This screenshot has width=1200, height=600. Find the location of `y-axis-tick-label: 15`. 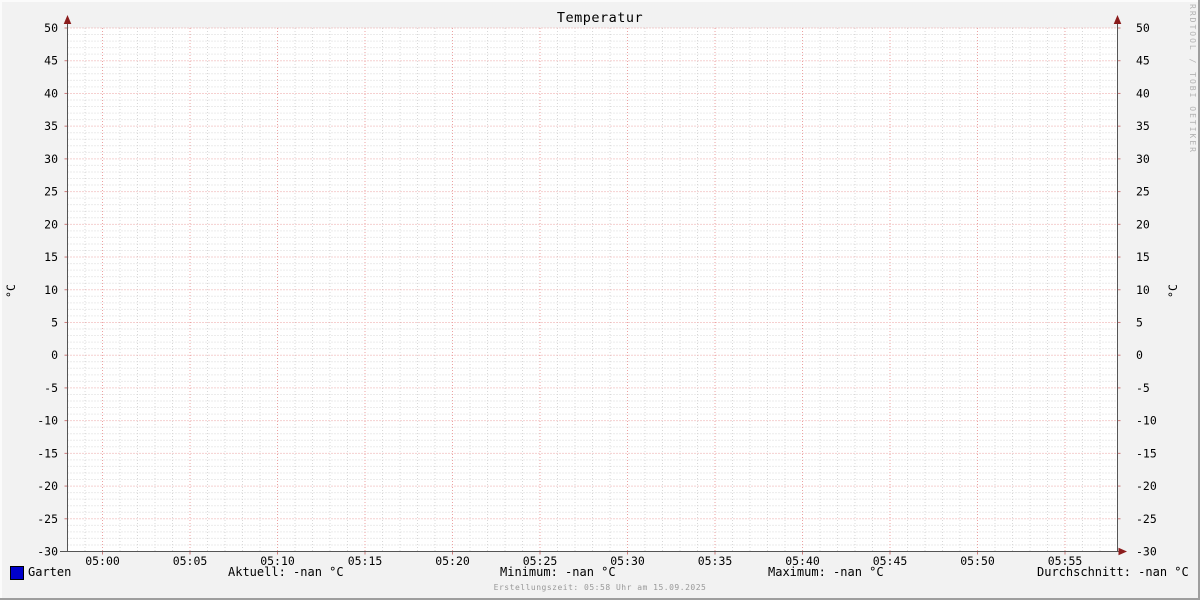

y-axis-tick-label: 15 is located at coordinates (51, 257).